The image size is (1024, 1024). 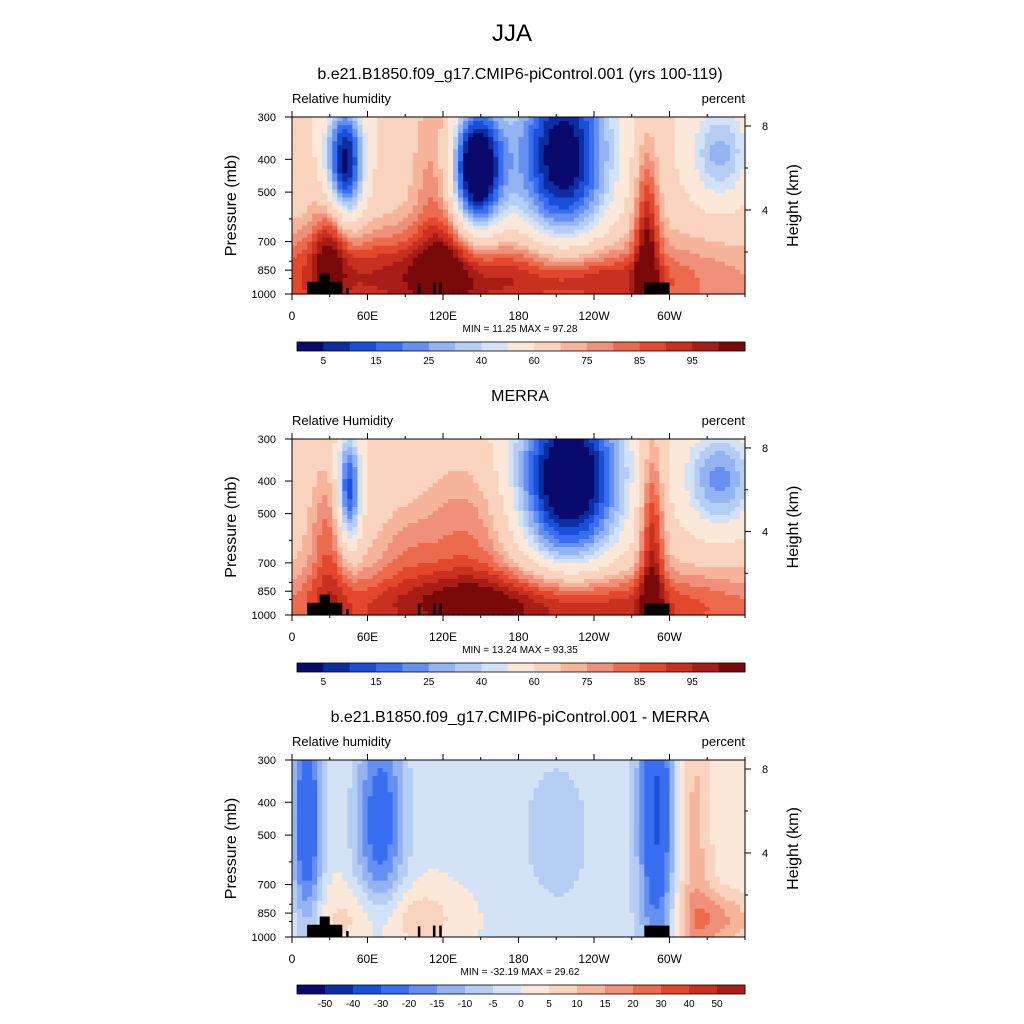 What do you see at coordinates (577, 1004) in the screenshot?
I see `colorbar-label: 10` at bounding box center [577, 1004].